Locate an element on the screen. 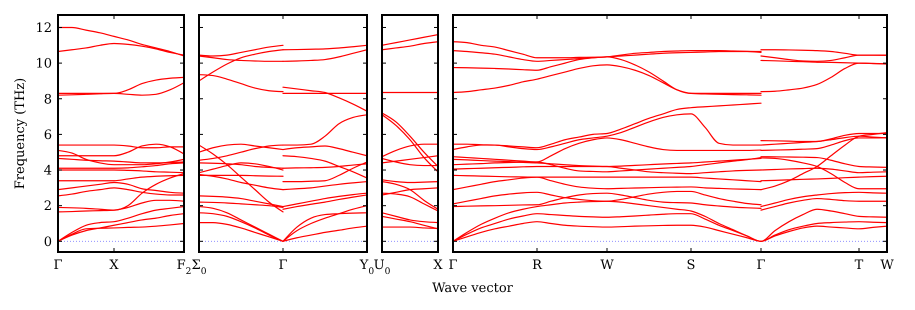  x-tick-label: Σ$_{0}$ is located at coordinates (199, 267).